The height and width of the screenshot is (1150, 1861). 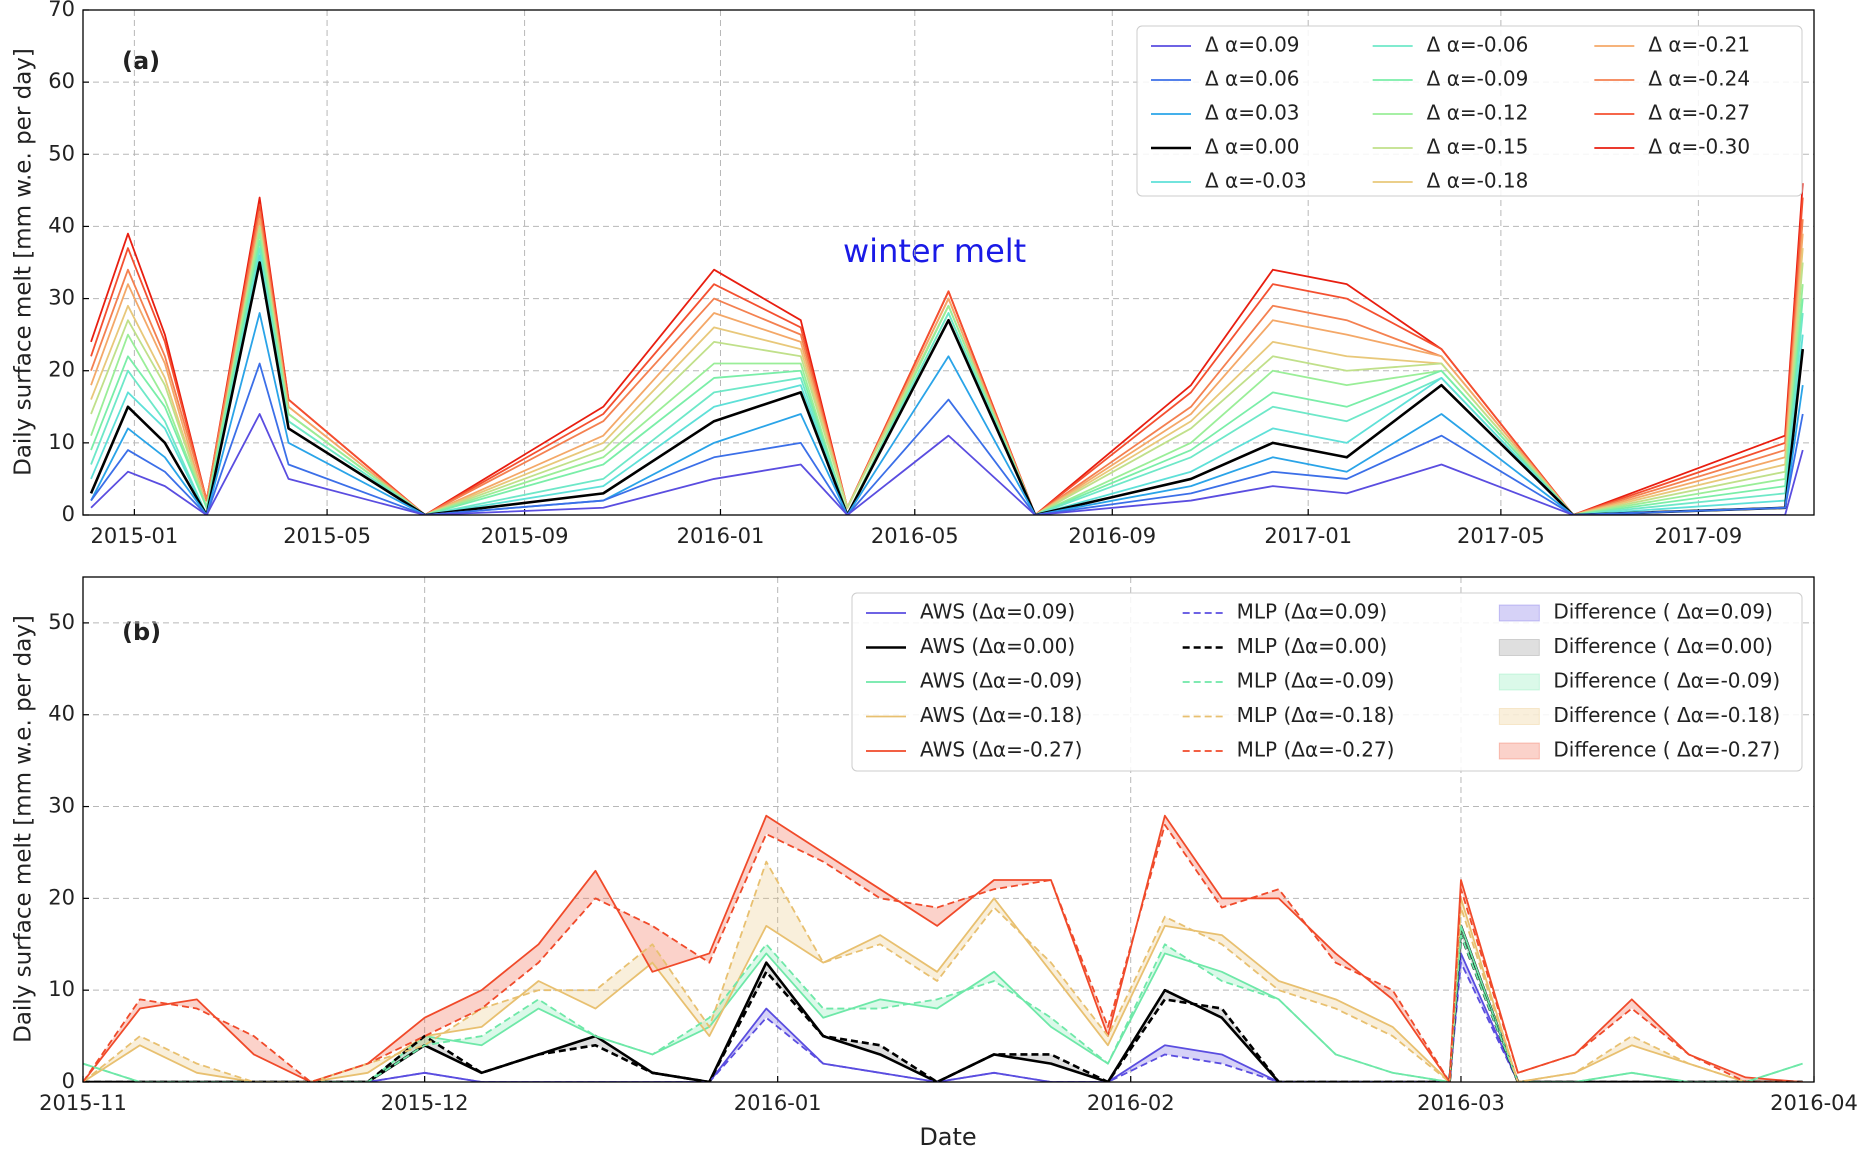 What do you see at coordinates (915, 536) in the screenshot?
I see `x-tick-label: 2016-05` at bounding box center [915, 536].